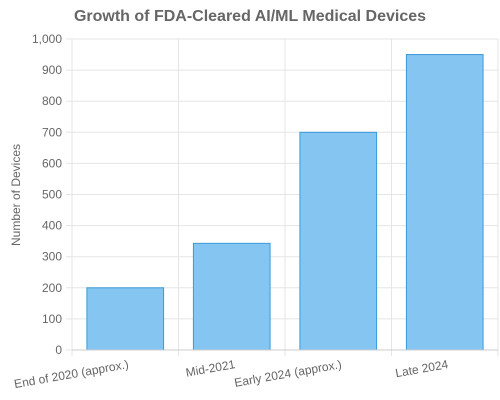  I want to click on x-tick-label: Late 2024, so click(421, 368).